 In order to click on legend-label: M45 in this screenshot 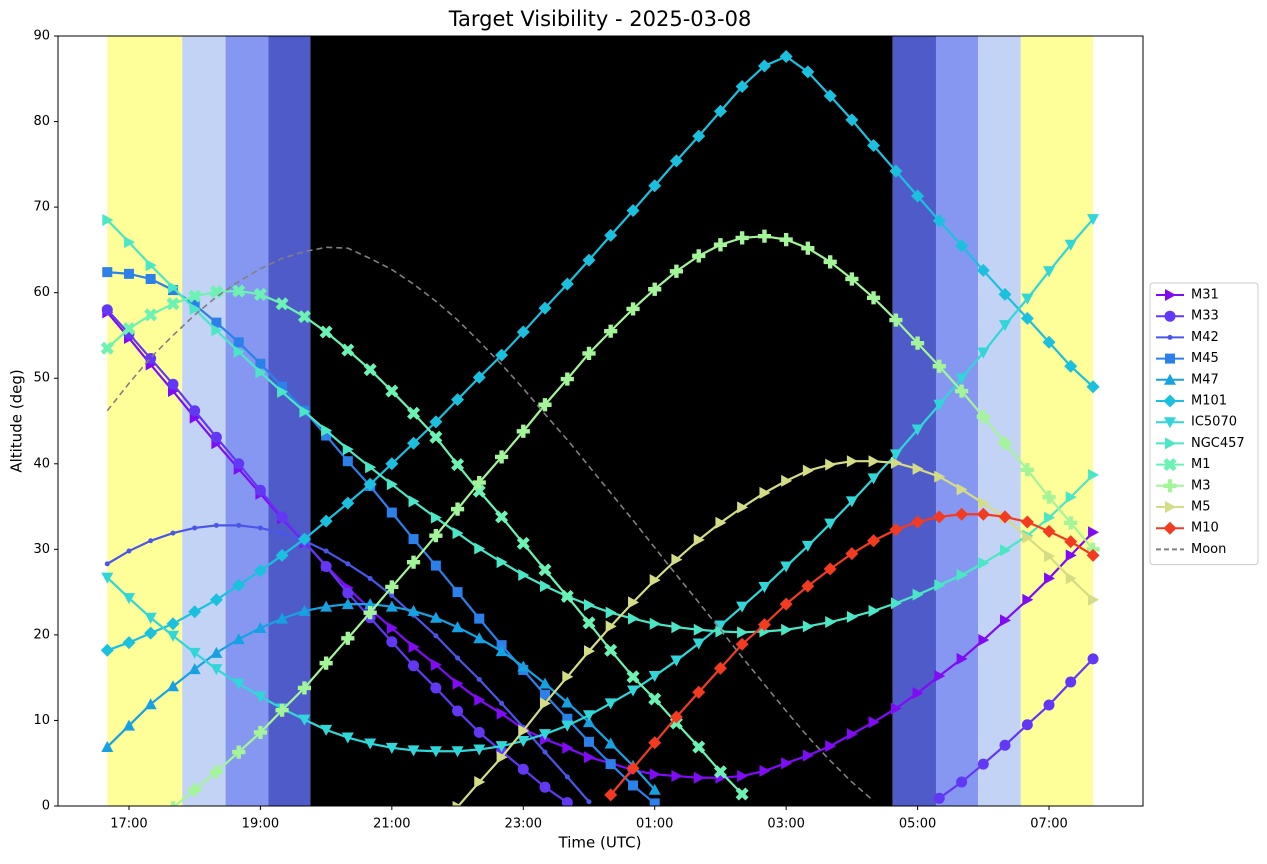, I will do `click(1205, 358)`.